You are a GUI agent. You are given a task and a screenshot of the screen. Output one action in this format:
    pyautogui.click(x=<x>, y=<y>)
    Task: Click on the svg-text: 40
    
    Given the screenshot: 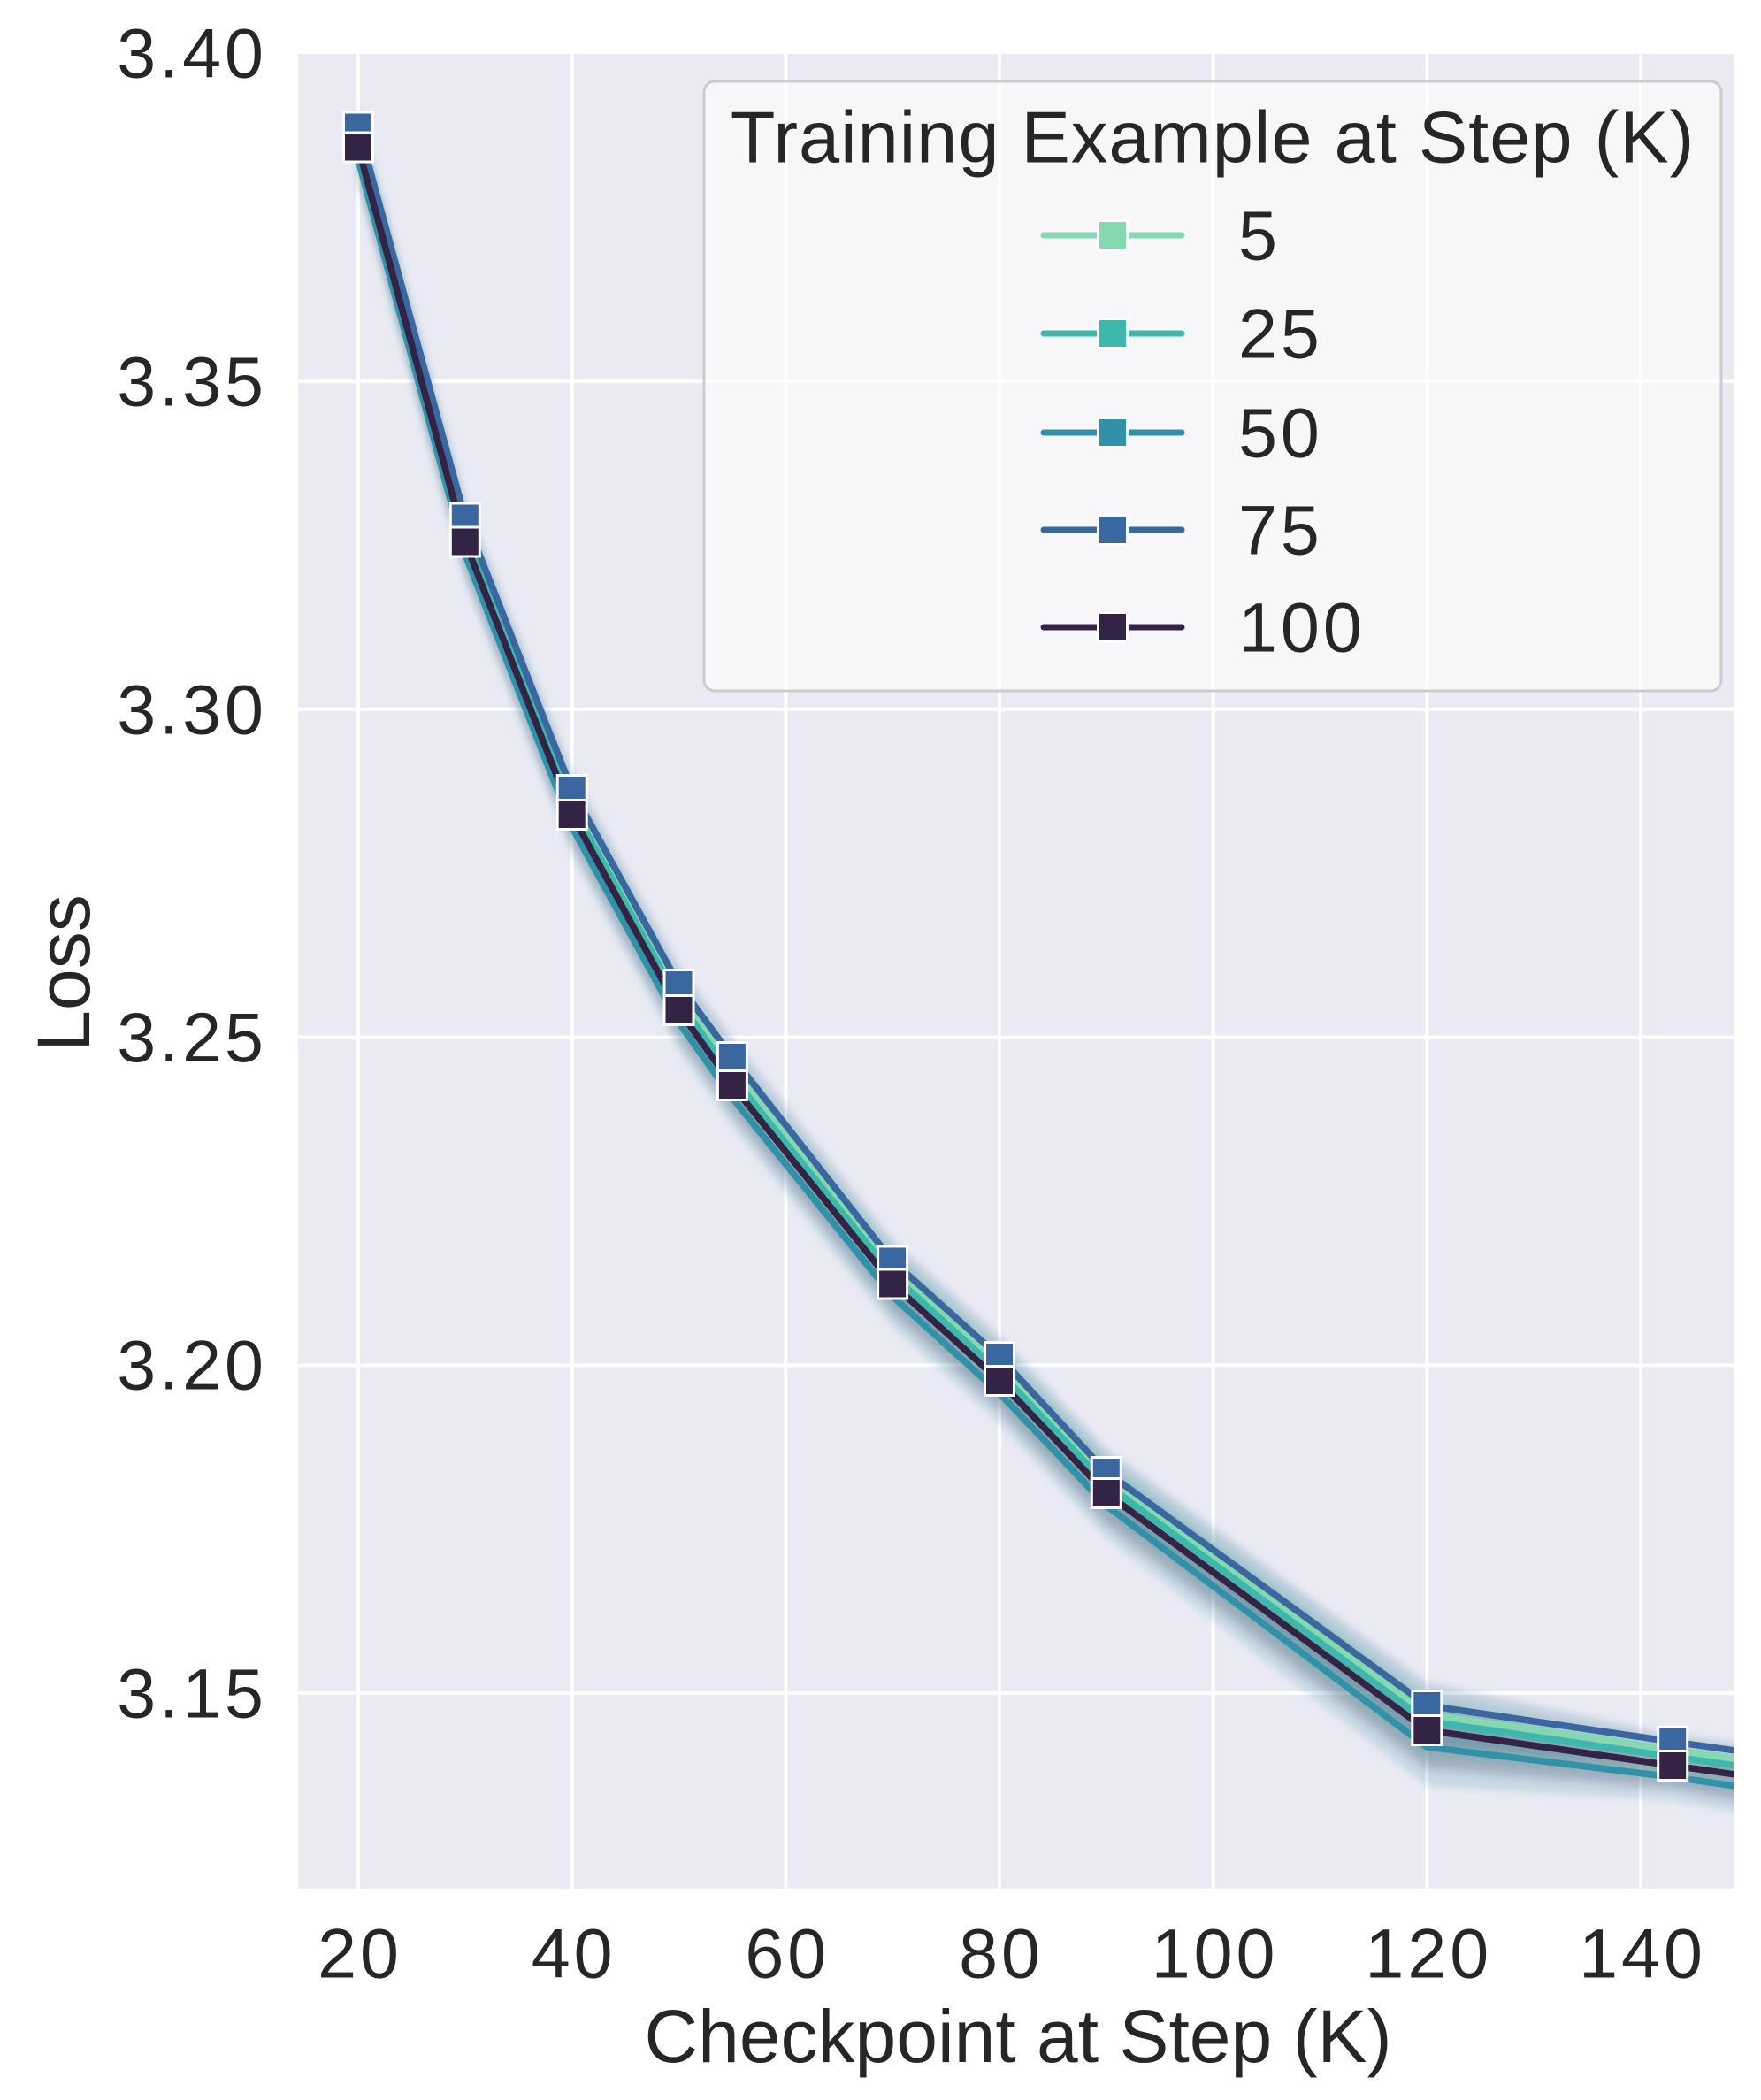 What is the action you would take?
    pyautogui.click(x=574, y=1953)
    